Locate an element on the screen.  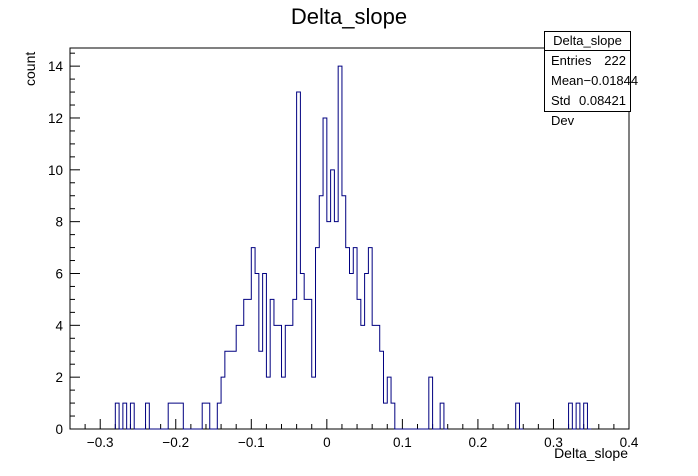
stats-label: Std Dev is located at coordinates (563, 110).